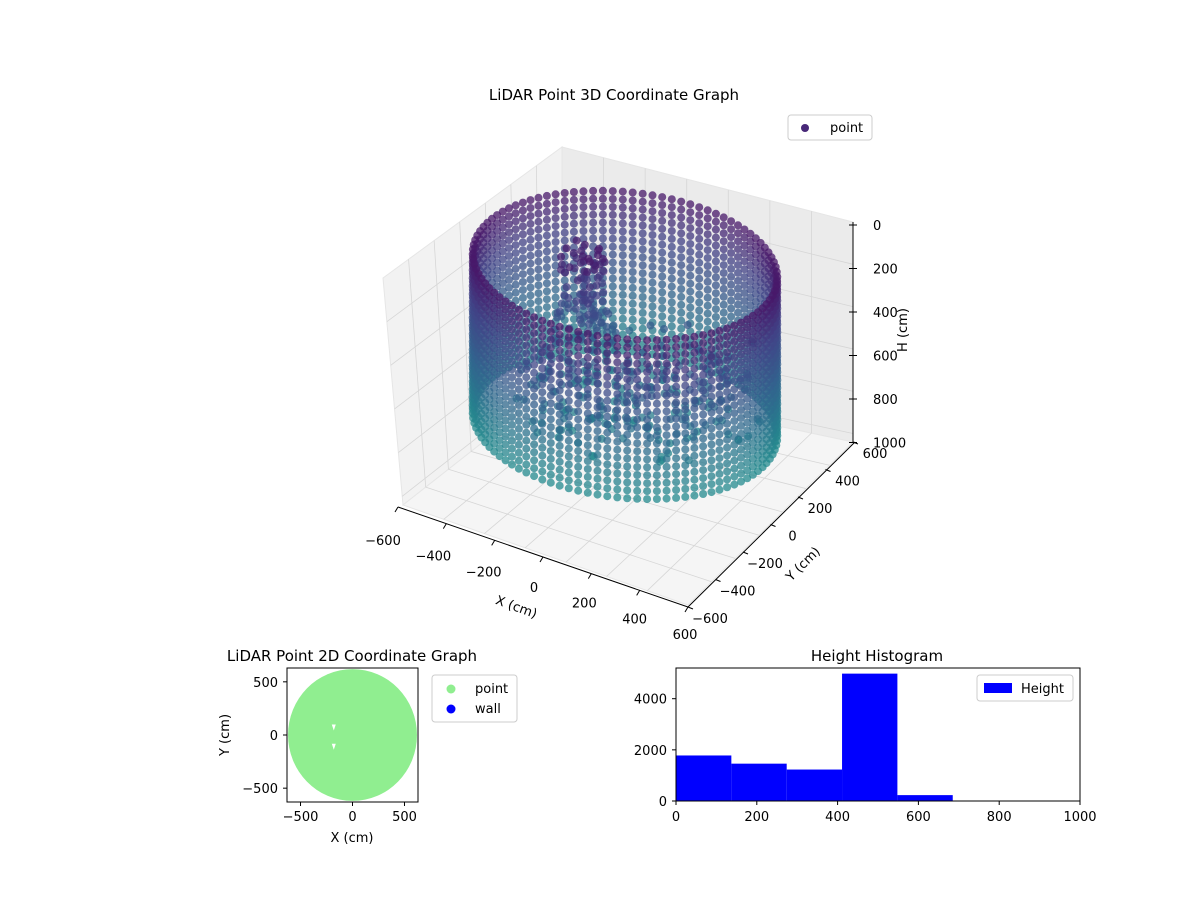 The width and height of the screenshot is (1200, 900). I want to click on gap-mark, so click(333, 746).